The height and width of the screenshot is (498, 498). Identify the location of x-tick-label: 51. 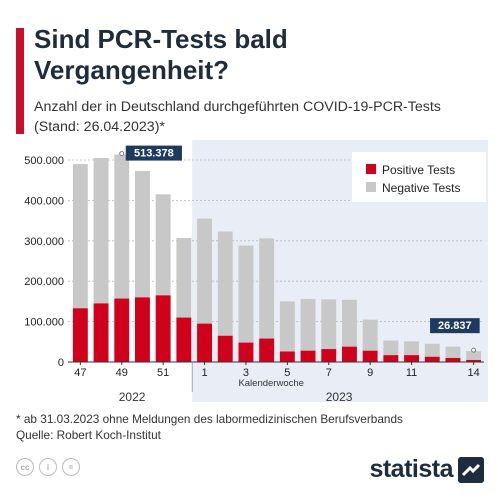
(163, 373).